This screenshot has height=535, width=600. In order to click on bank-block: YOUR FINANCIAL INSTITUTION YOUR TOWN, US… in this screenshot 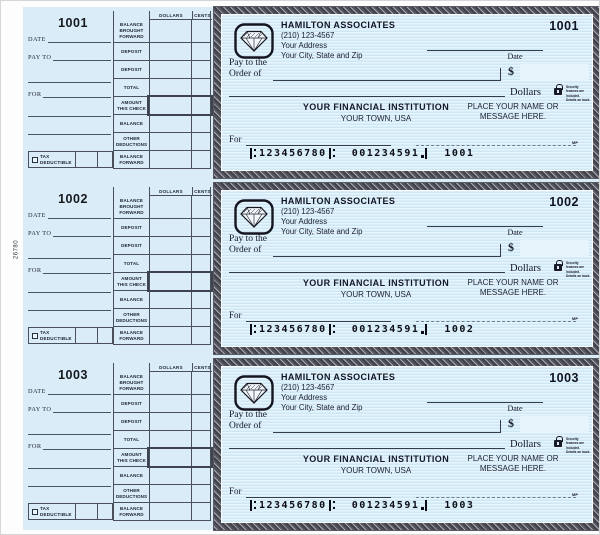, I will do `click(376, 465)`.